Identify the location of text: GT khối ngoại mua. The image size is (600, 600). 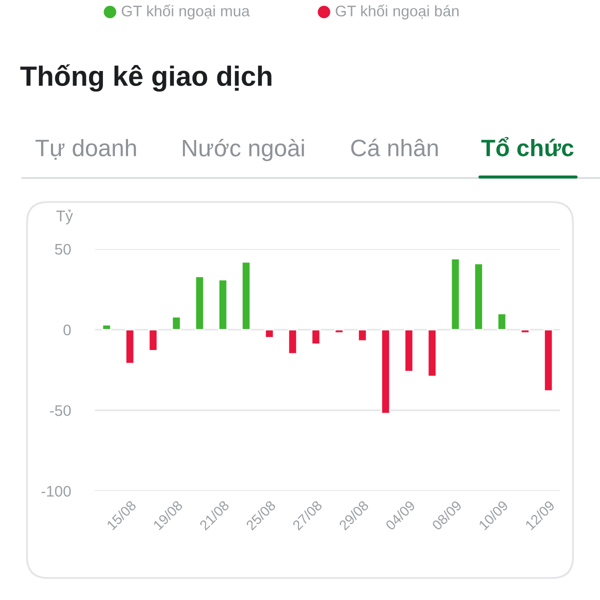
(186, 12).